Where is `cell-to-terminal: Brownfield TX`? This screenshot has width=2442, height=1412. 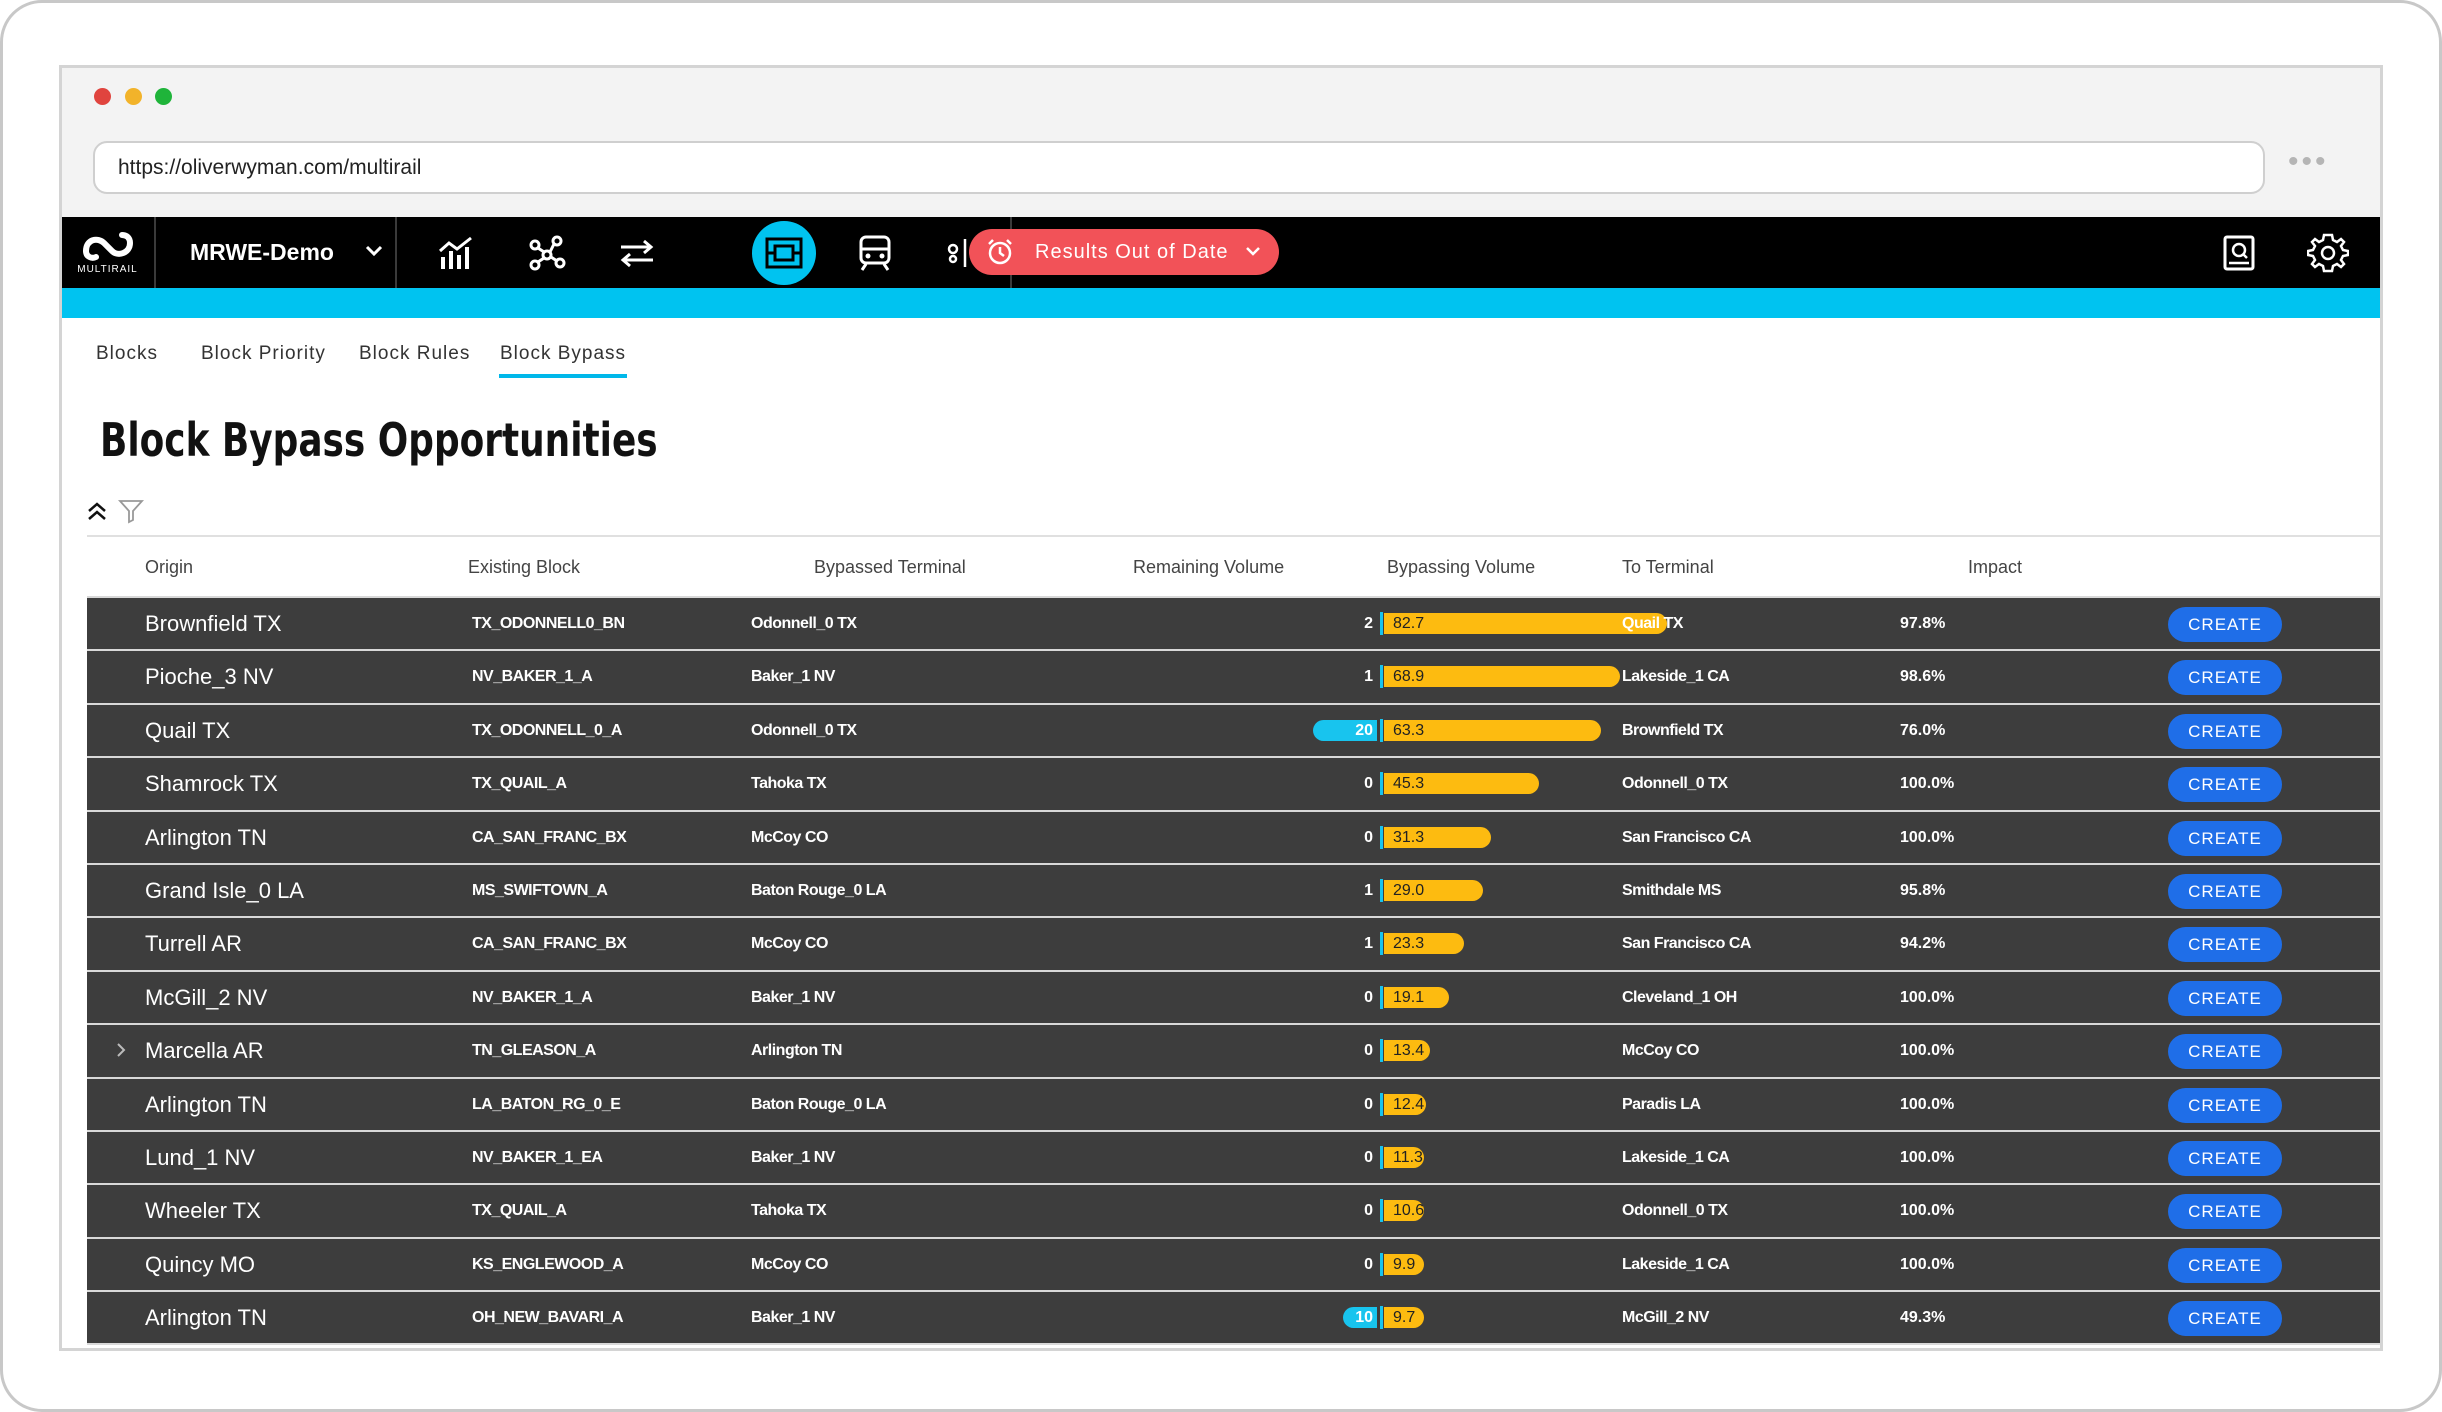
cell-to-terminal: Brownfield TX is located at coordinates (1673, 730).